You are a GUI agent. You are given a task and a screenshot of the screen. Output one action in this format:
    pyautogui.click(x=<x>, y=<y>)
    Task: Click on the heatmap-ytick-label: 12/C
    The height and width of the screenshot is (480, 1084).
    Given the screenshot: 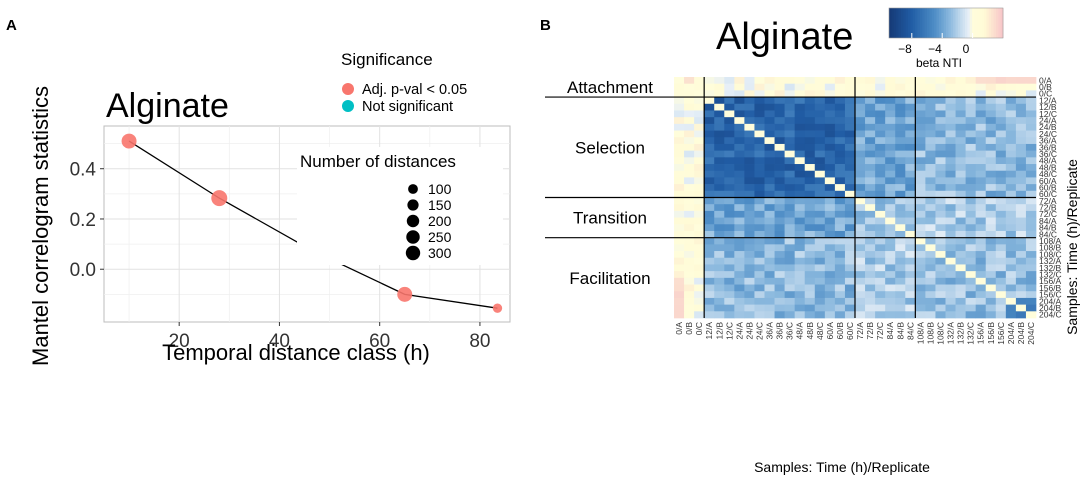 What is the action you would take?
    pyautogui.click(x=1048, y=114)
    